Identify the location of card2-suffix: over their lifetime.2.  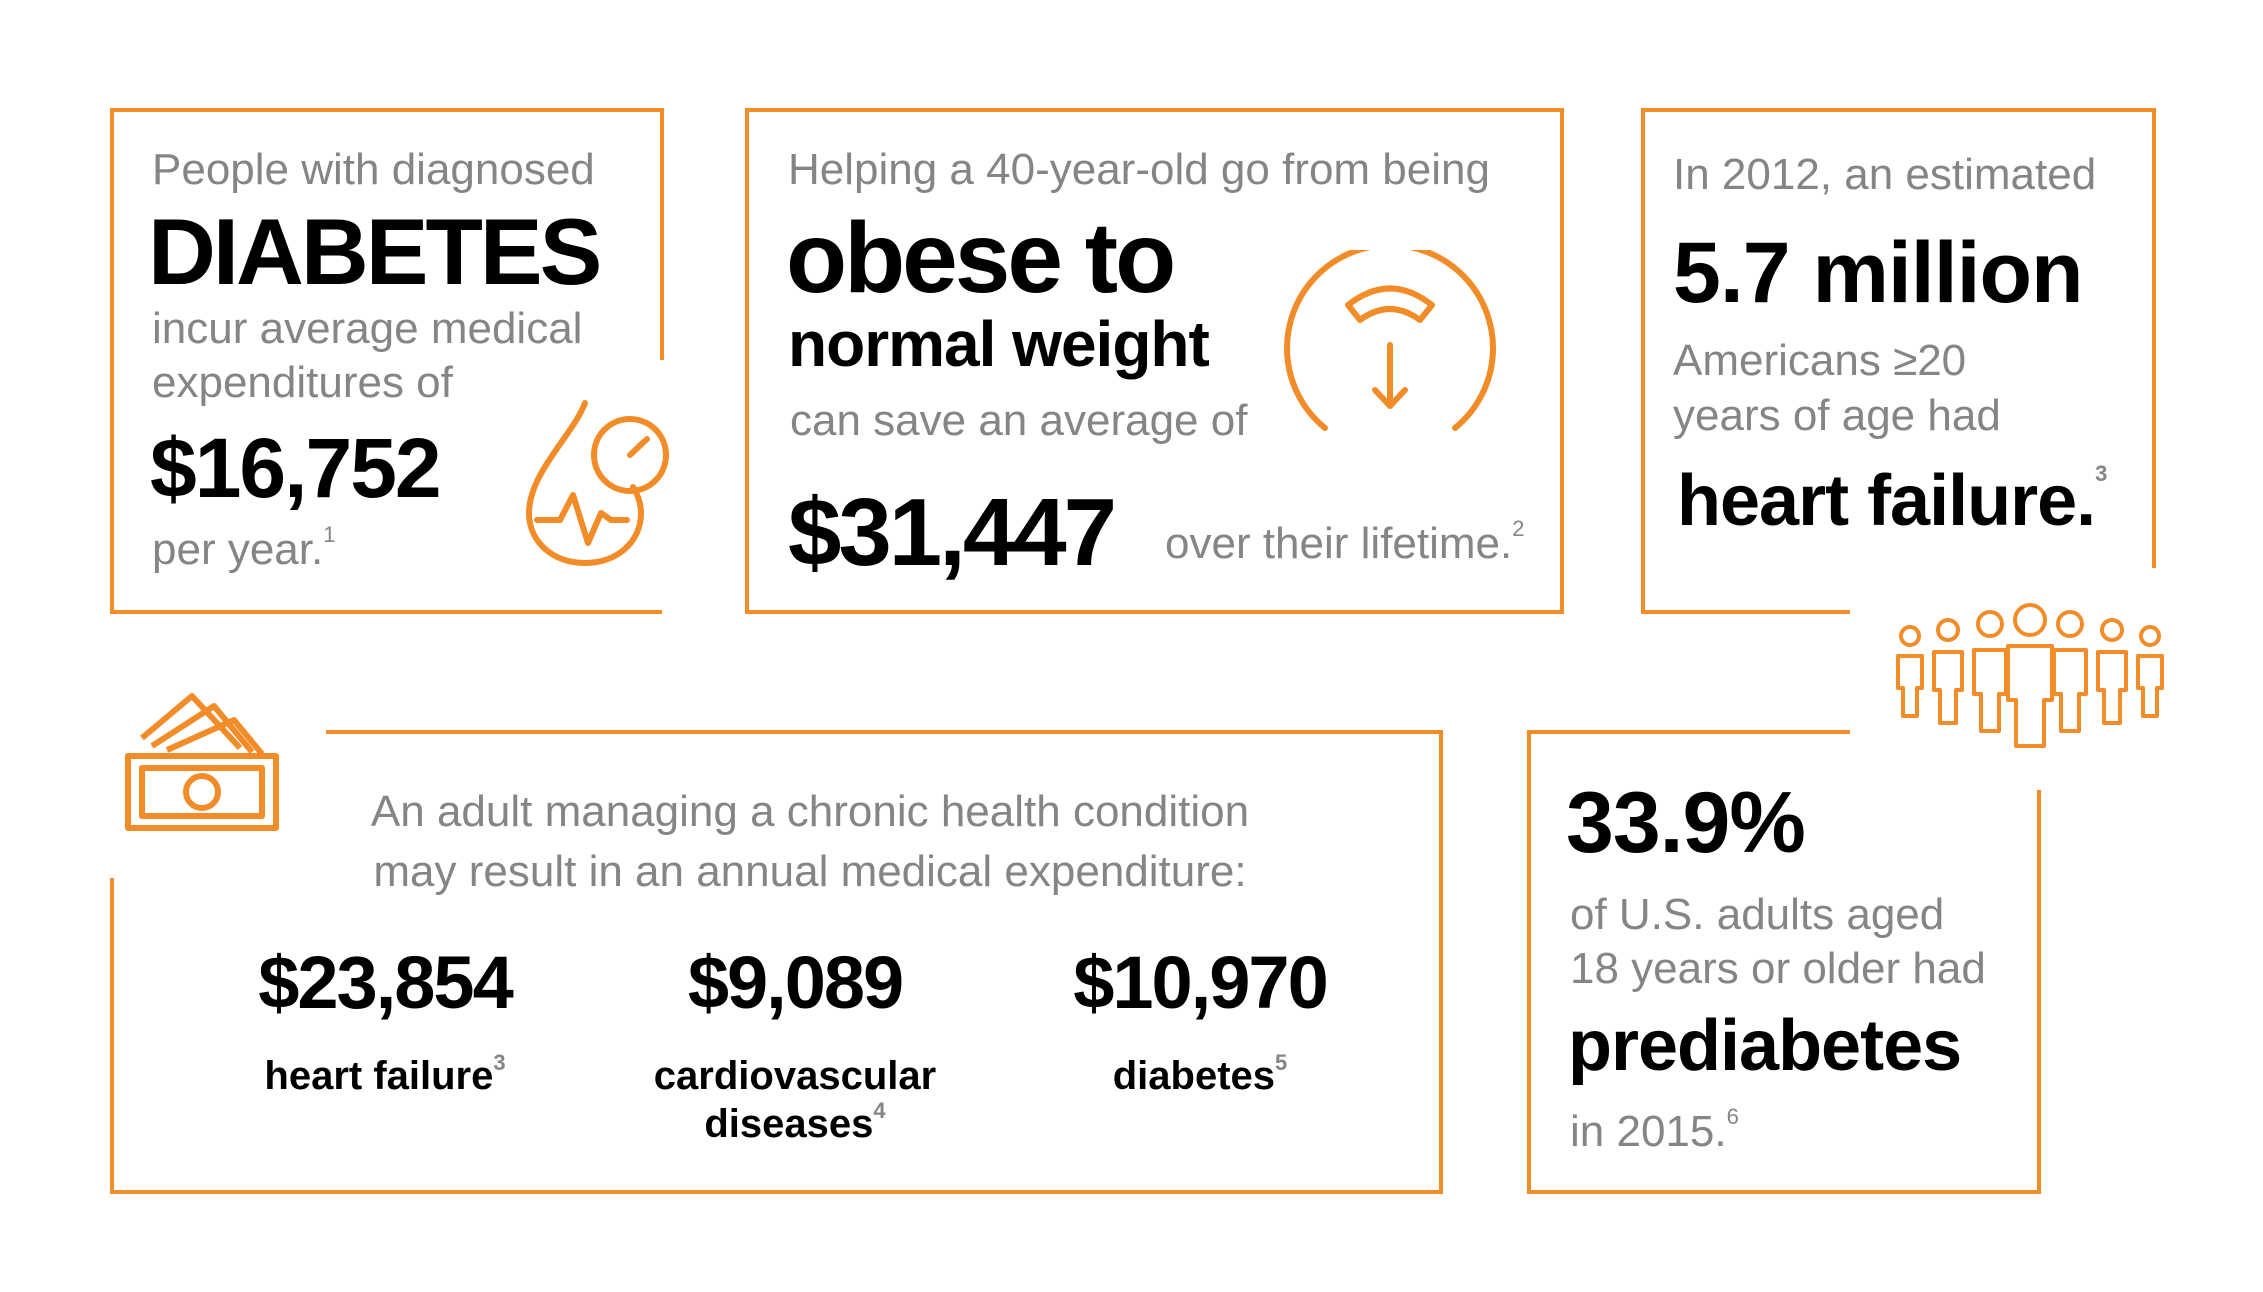
(1344, 543).